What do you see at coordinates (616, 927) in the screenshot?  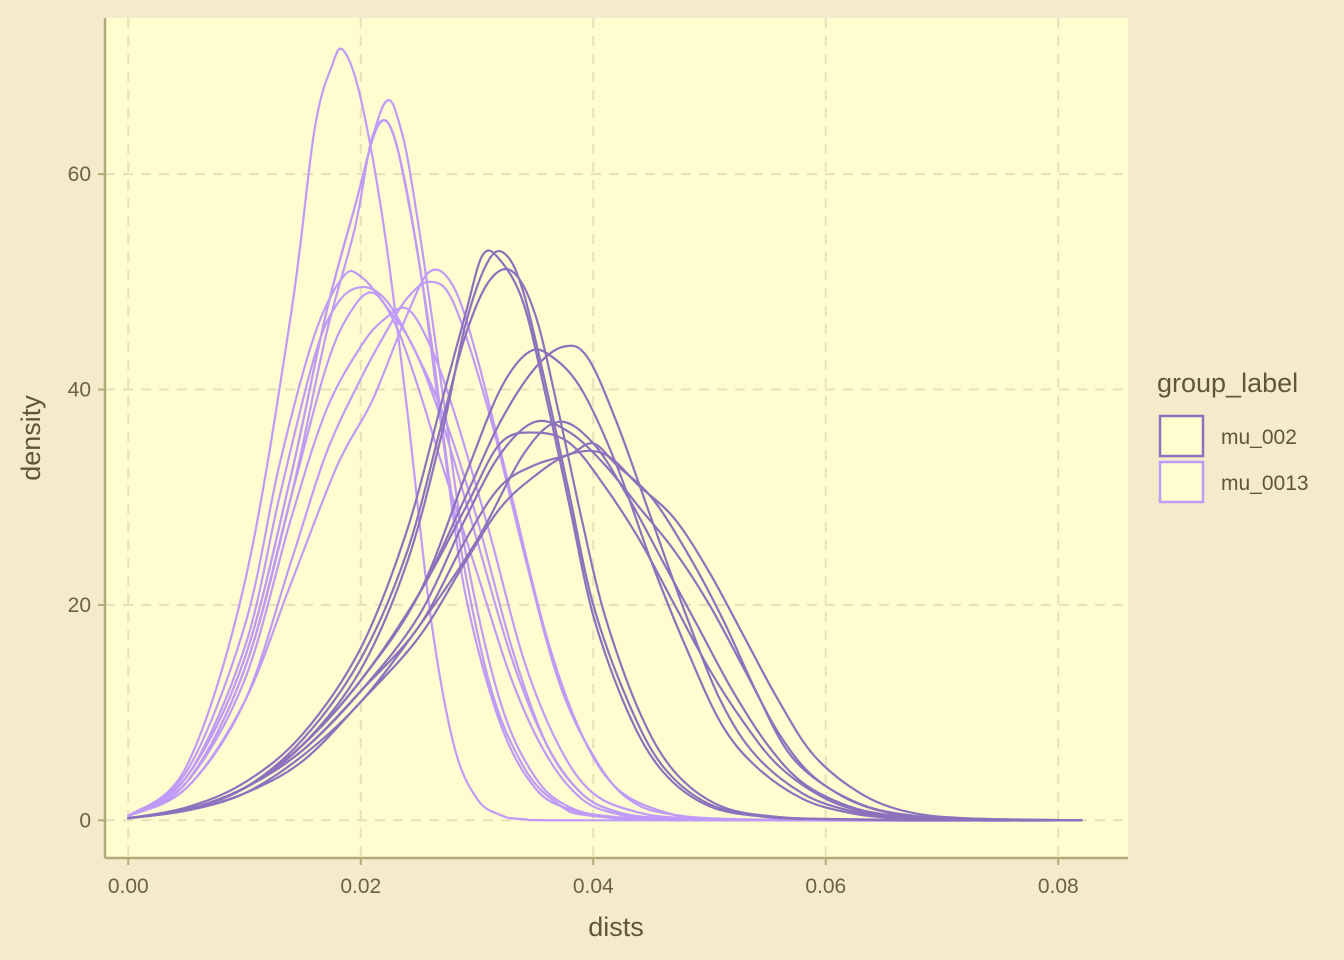 I see `x-axis-title: dists` at bounding box center [616, 927].